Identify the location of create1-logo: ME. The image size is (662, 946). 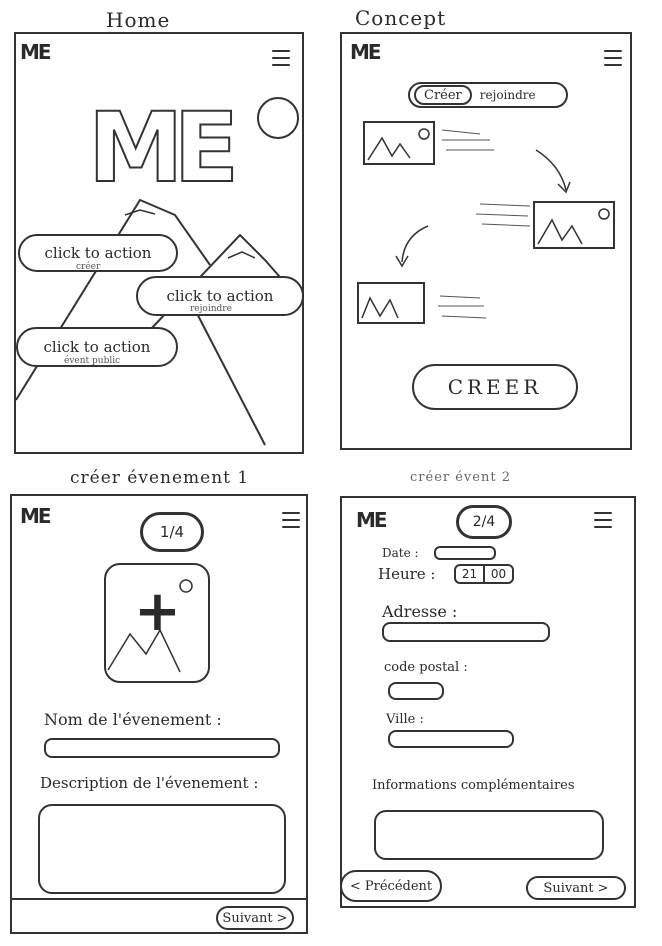
(36, 516).